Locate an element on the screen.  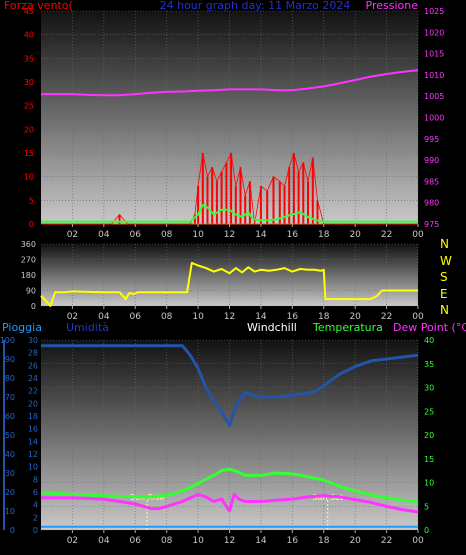
temp-hour-label: 02 is located at coordinates (72, 541).